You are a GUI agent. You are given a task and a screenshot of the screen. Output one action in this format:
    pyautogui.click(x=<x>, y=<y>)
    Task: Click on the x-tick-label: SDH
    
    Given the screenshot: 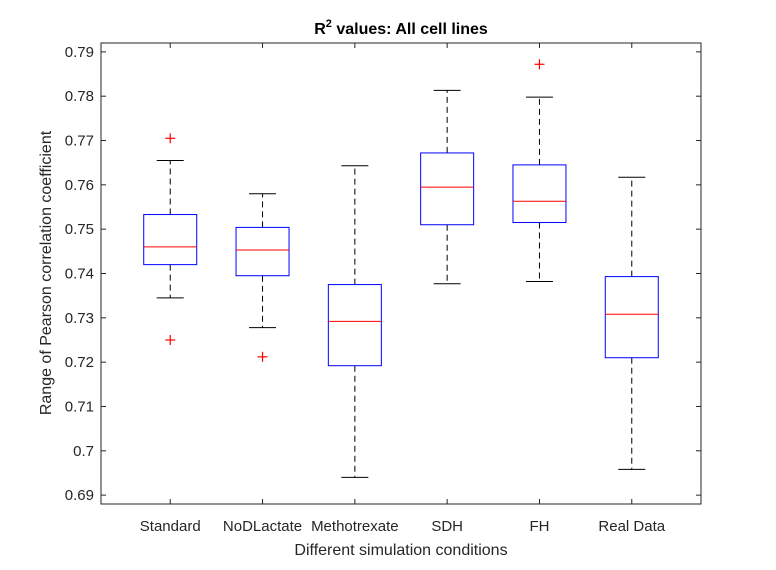 What is the action you would take?
    pyautogui.click(x=447, y=526)
    